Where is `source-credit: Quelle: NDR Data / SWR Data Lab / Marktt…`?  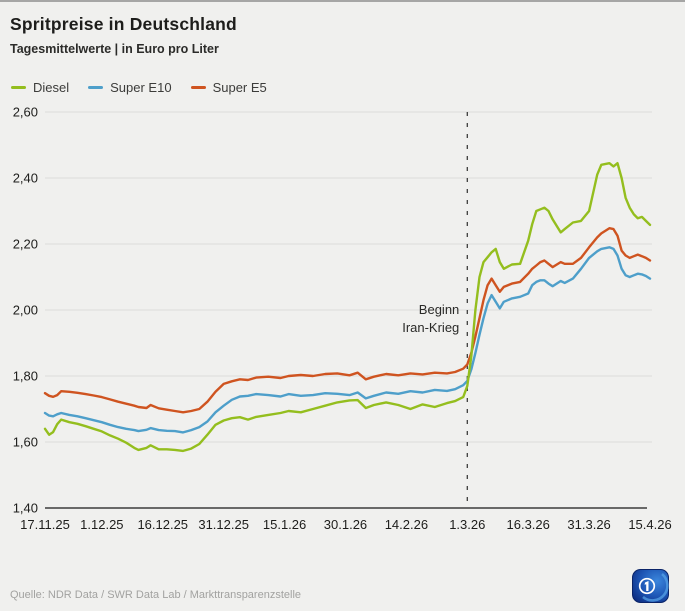
source-credit: Quelle: NDR Data / SWR Data Lab / Marktt… is located at coordinates (156, 595).